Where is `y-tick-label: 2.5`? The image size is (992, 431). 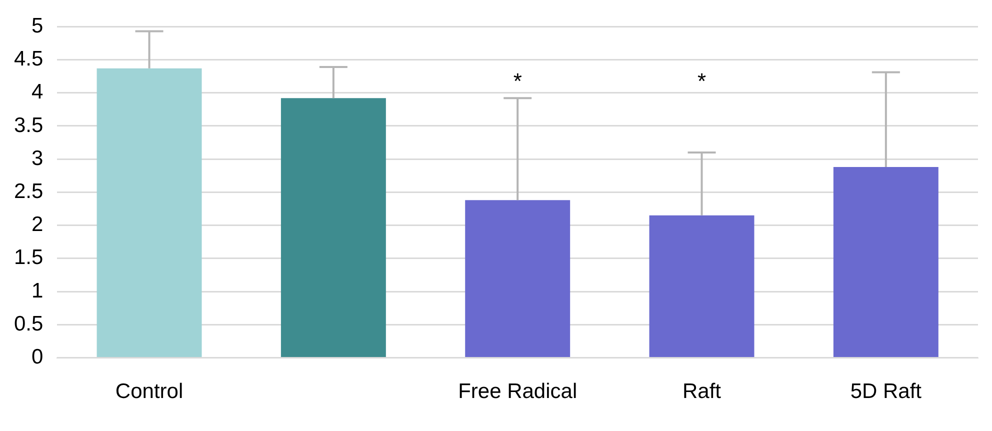 y-tick-label: 2.5 is located at coordinates (29, 191).